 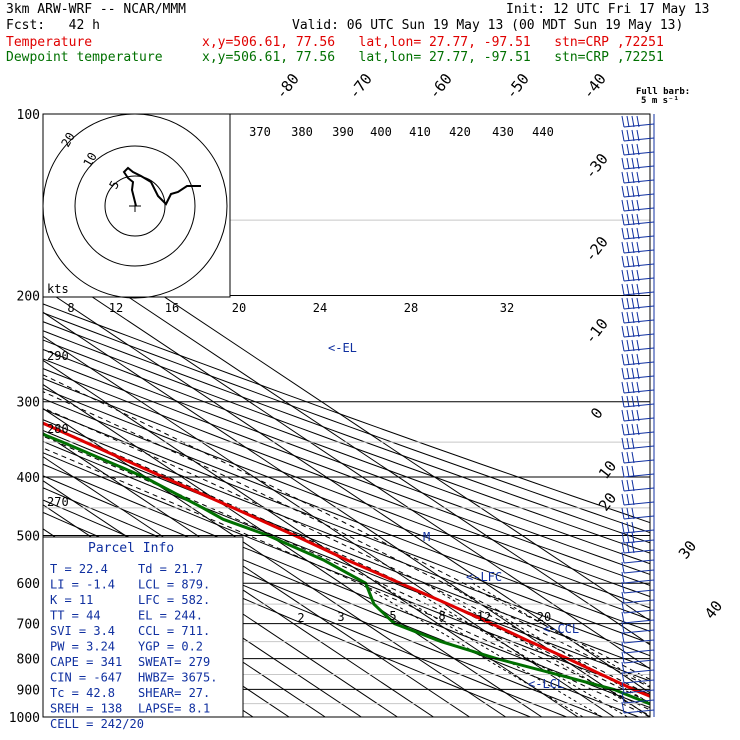 What do you see at coordinates (86, 662) in the screenshot?
I see `parcel-info-left-value: CAPE = 341` at bounding box center [86, 662].